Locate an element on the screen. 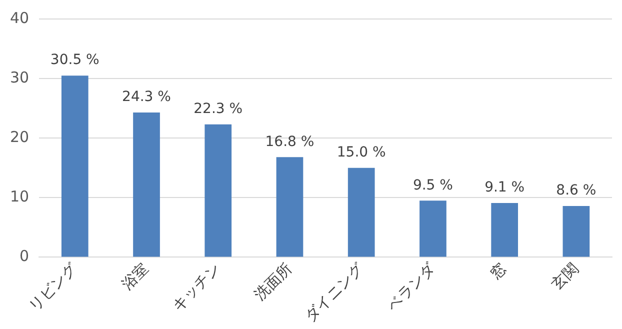  data-label: 9.5 % is located at coordinates (432, 185).